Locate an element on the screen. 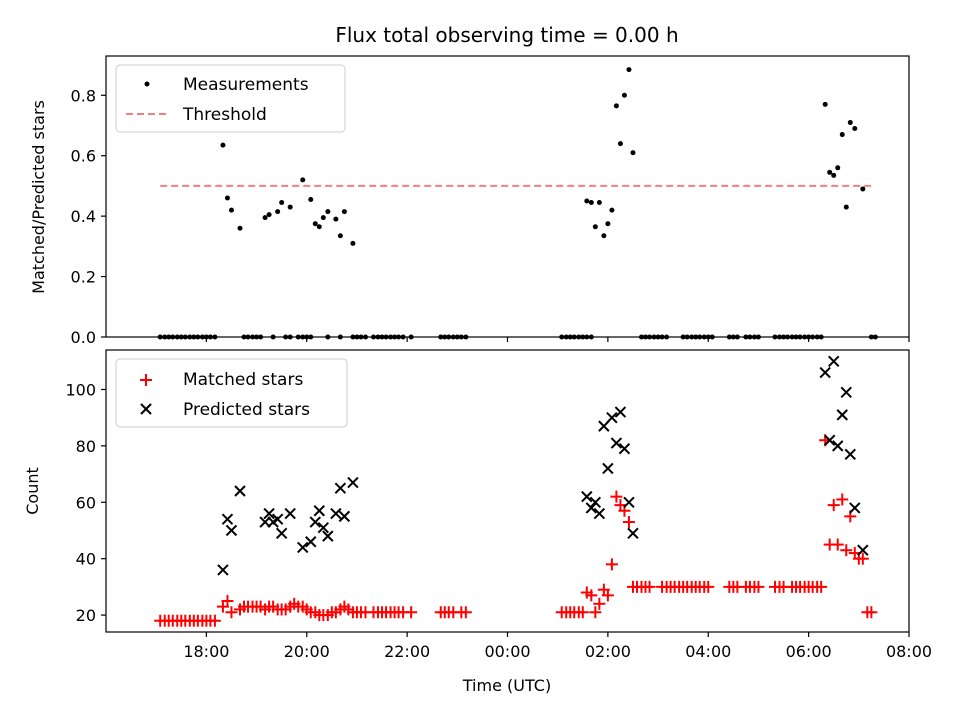 The image size is (960, 720). bottom-y-tick-label: 40 is located at coordinates (86, 559).